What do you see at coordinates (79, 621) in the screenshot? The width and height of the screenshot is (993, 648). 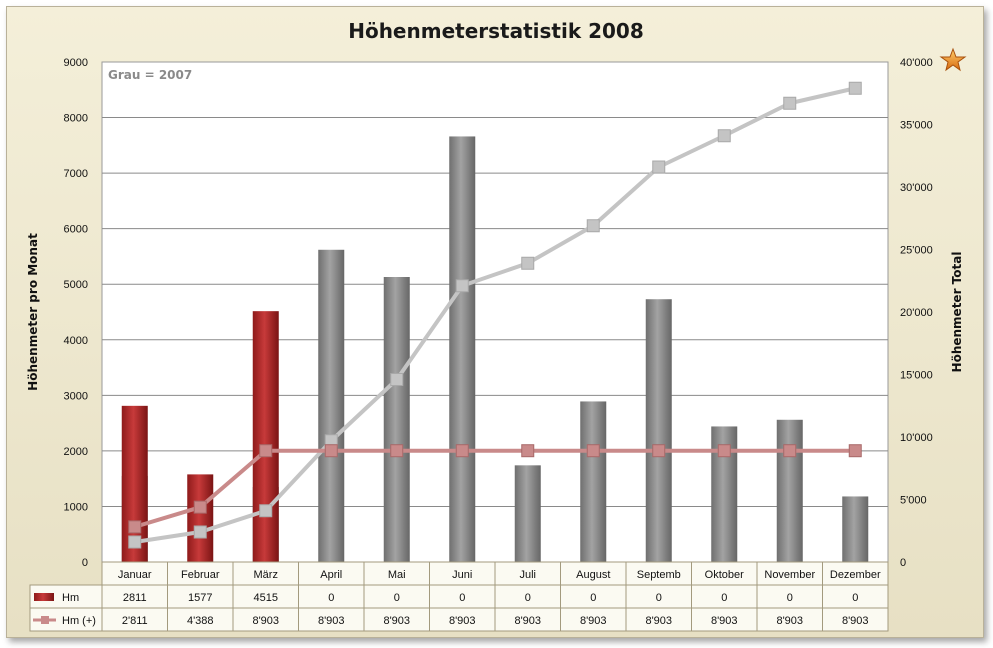 I see `legend-label: Hm (+)` at bounding box center [79, 621].